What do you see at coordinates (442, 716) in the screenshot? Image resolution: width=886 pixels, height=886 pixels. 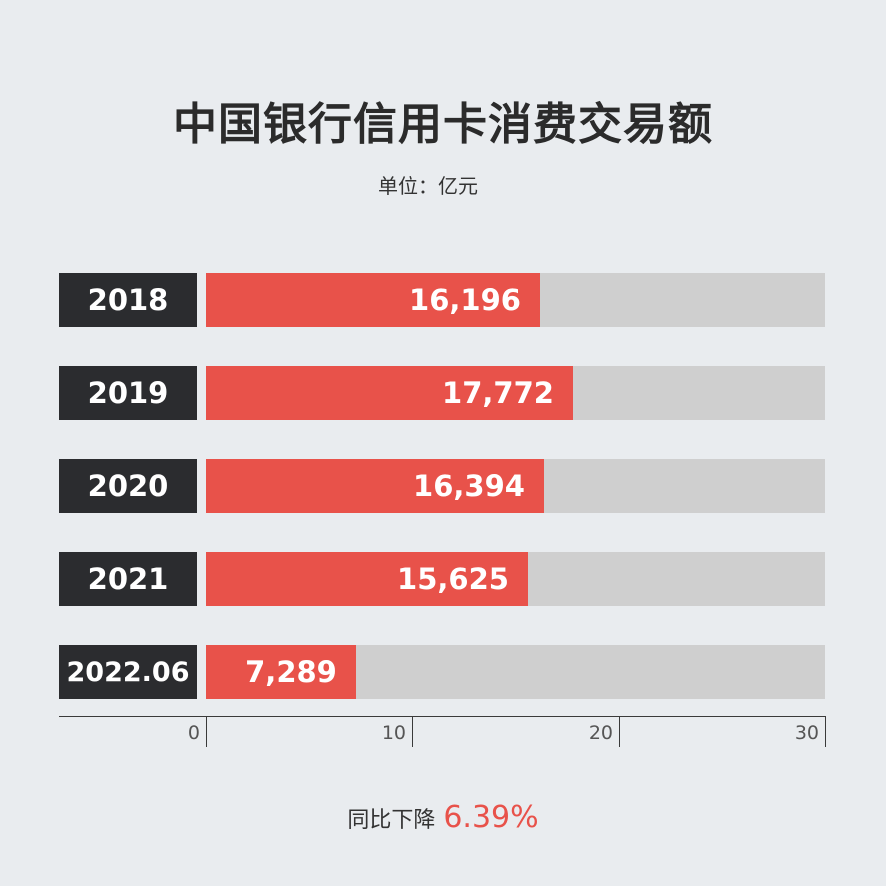 I see `x-axis-line` at bounding box center [442, 716].